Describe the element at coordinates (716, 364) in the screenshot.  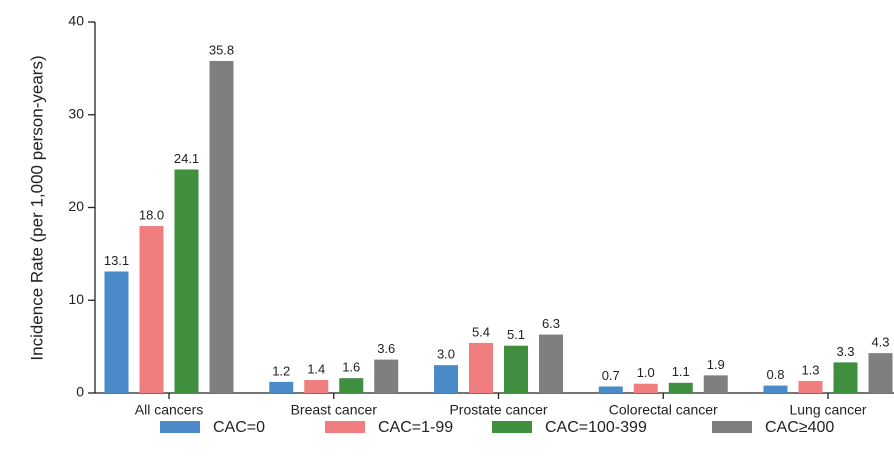
I see `value-label: 1.9` at that location.